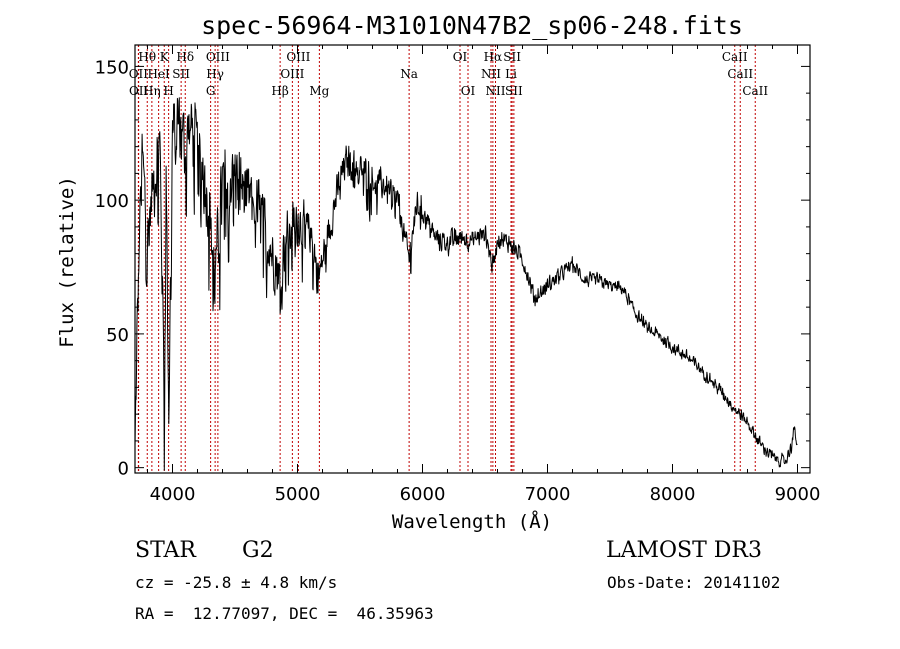 Image resolution: width=900 pixels, height=649 pixels. What do you see at coordinates (165, 57) in the screenshot?
I see `line-marker-label: K` at bounding box center [165, 57].